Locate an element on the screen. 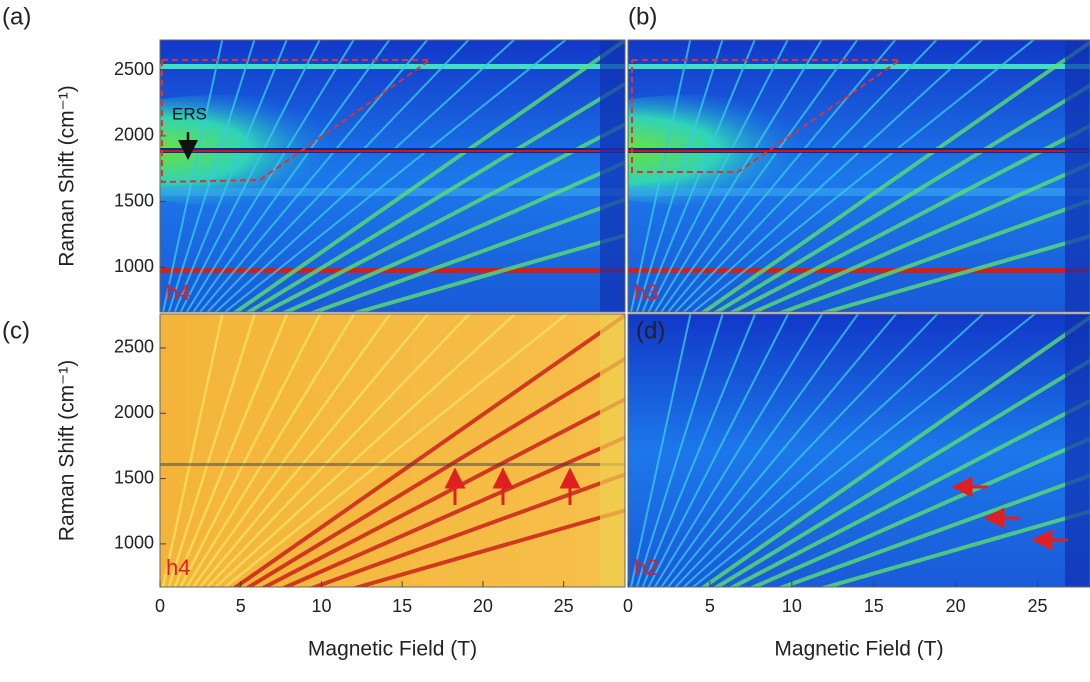  x-tick-label: 10 is located at coordinates (792, 606).